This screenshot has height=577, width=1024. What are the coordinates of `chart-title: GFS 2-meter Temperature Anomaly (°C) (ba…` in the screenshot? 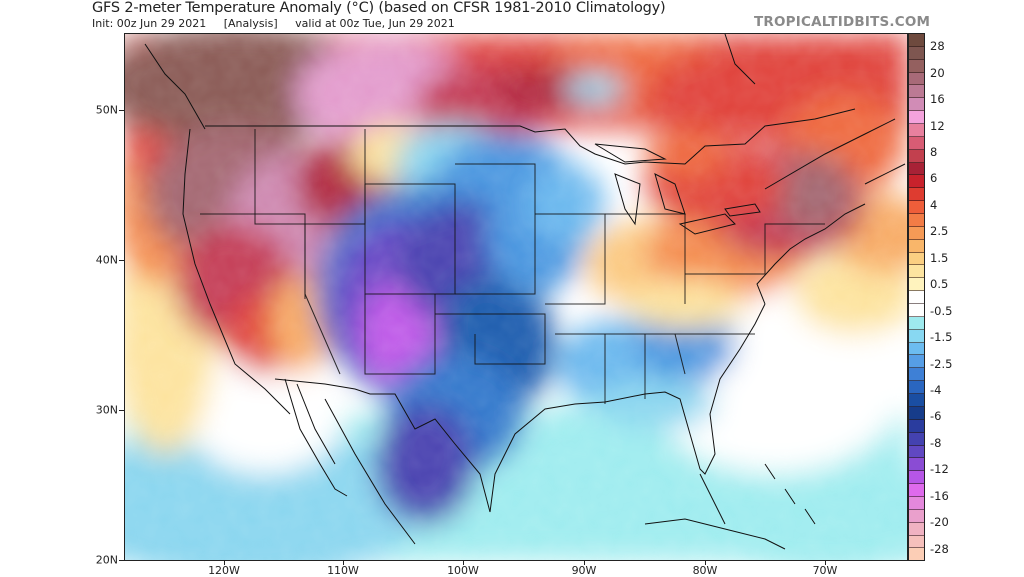 It's located at (379, 8).